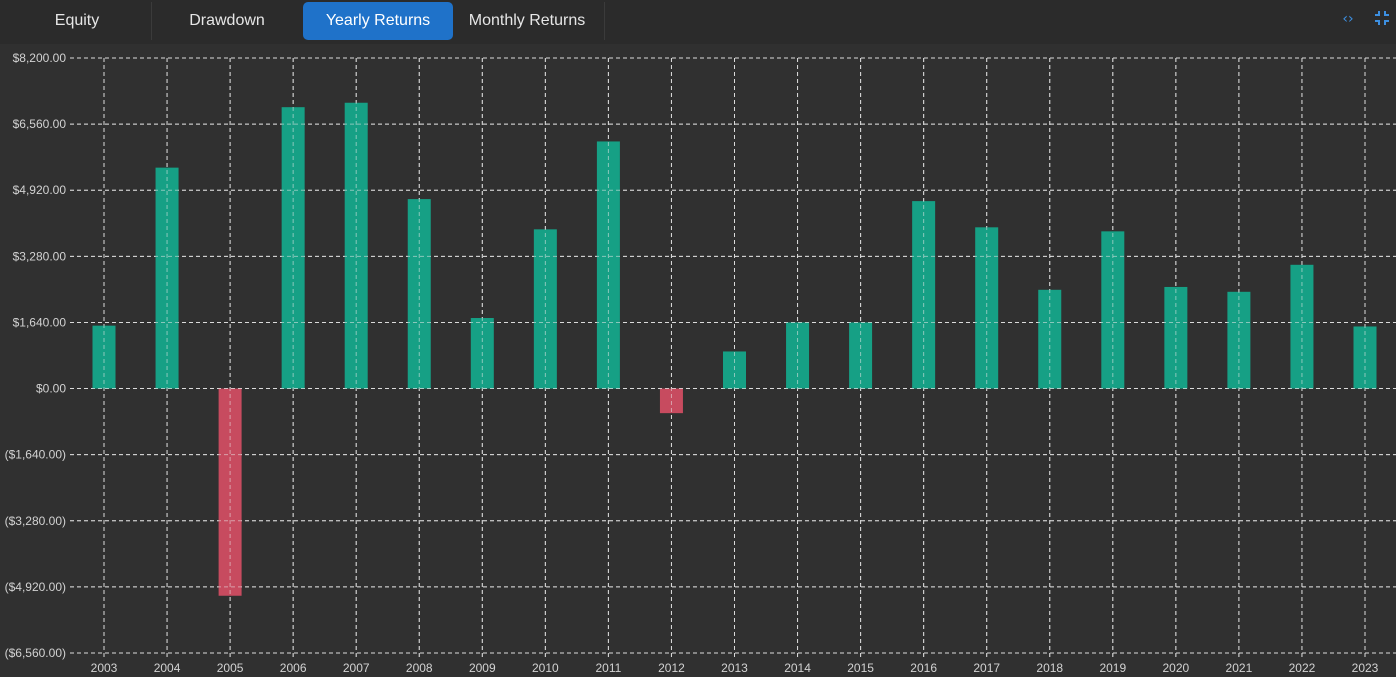 This screenshot has height=677, width=1396. What do you see at coordinates (734, 668) in the screenshot?
I see `x-tick-label: 2013` at bounding box center [734, 668].